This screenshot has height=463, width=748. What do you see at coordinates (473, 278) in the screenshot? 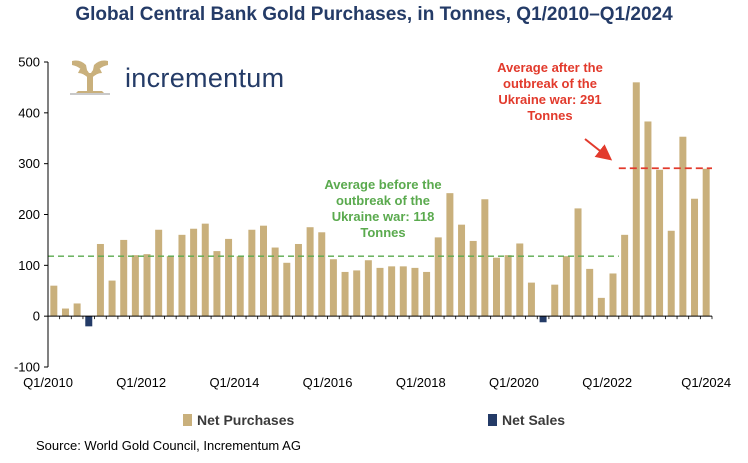
I see `bar-net-purchases-q1-2019` at bounding box center [473, 278].